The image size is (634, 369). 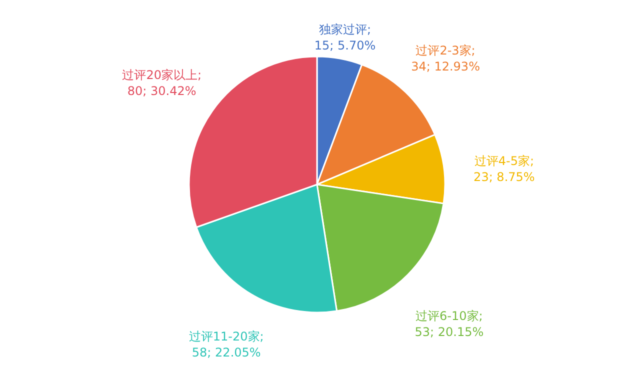 I want to click on slice-label: 过评4-5家; 23; 8.75%, so click(x=504, y=169).